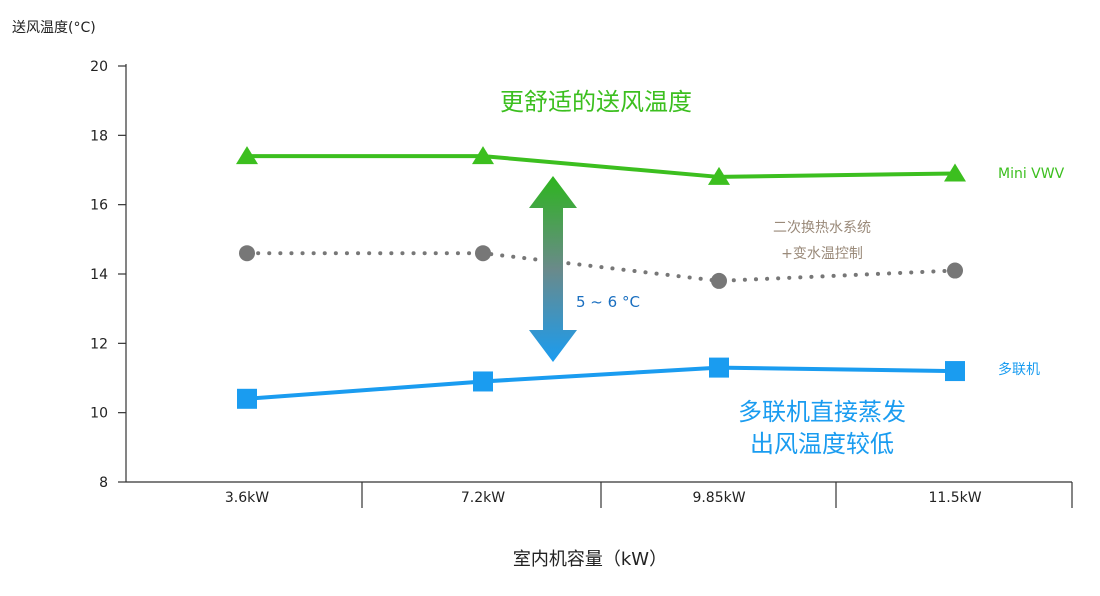 The height and width of the screenshot is (596, 1100). I want to click on top-heading: 更舒适的送风温度, so click(596, 102).